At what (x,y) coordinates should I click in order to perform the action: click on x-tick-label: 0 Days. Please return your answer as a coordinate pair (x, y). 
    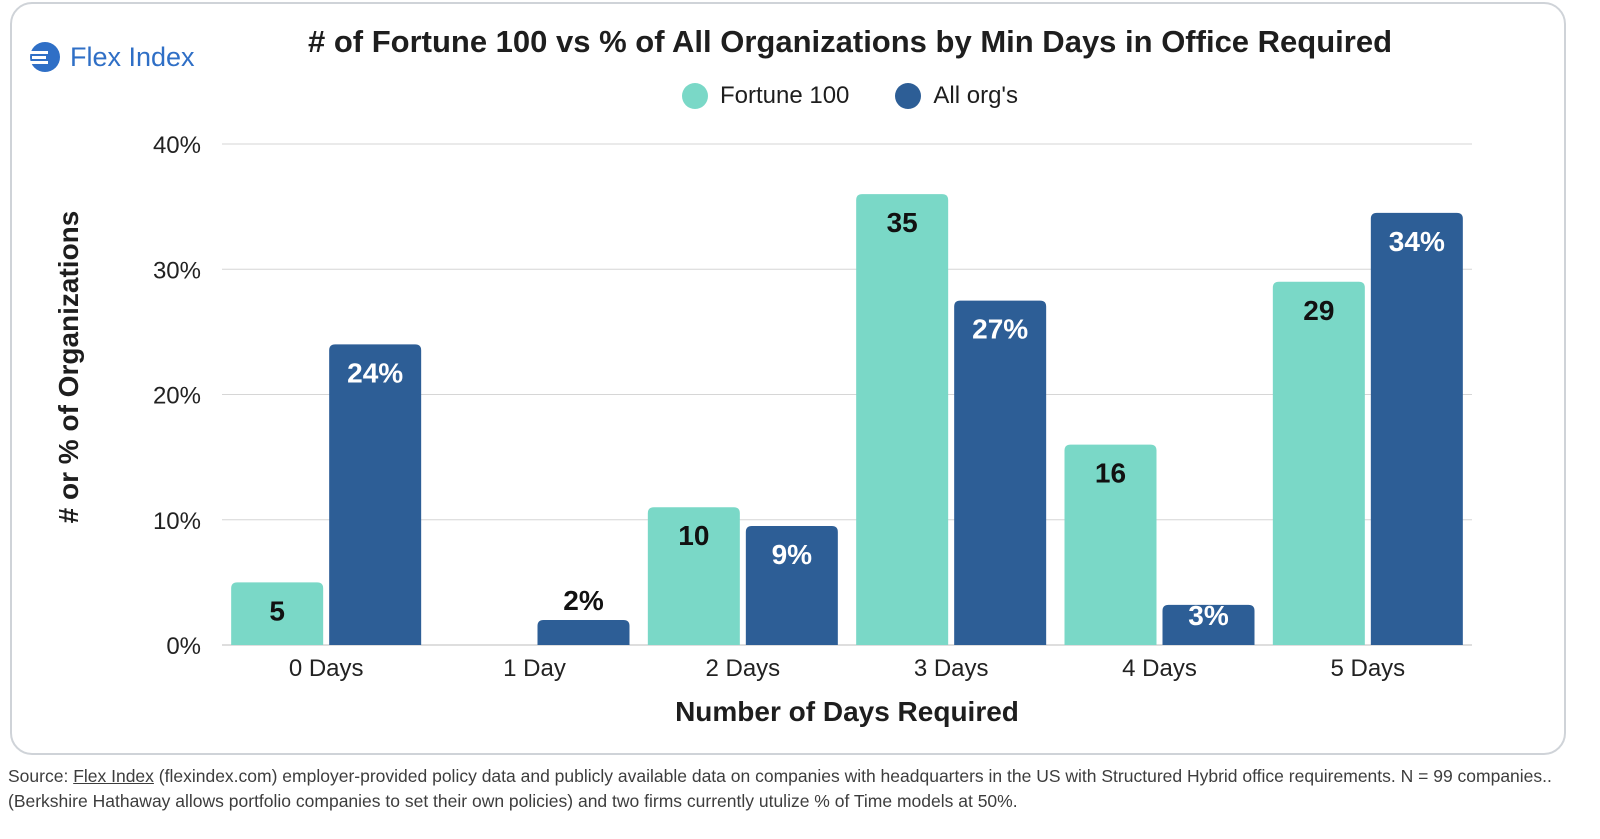
    Looking at the image, I should click on (326, 668).